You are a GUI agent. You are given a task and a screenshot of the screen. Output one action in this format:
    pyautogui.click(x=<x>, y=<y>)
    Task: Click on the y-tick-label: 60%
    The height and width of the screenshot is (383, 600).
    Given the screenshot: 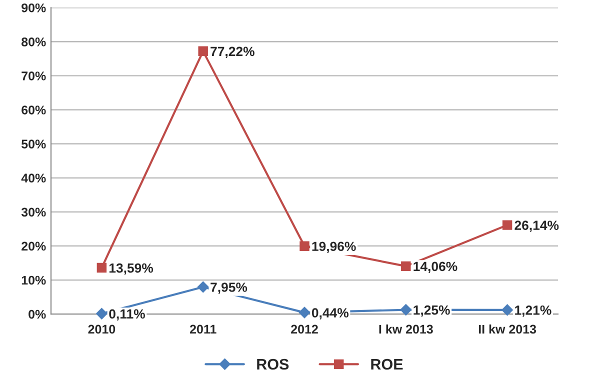 What is the action you would take?
    pyautogui.click(x=34, y=110)
    